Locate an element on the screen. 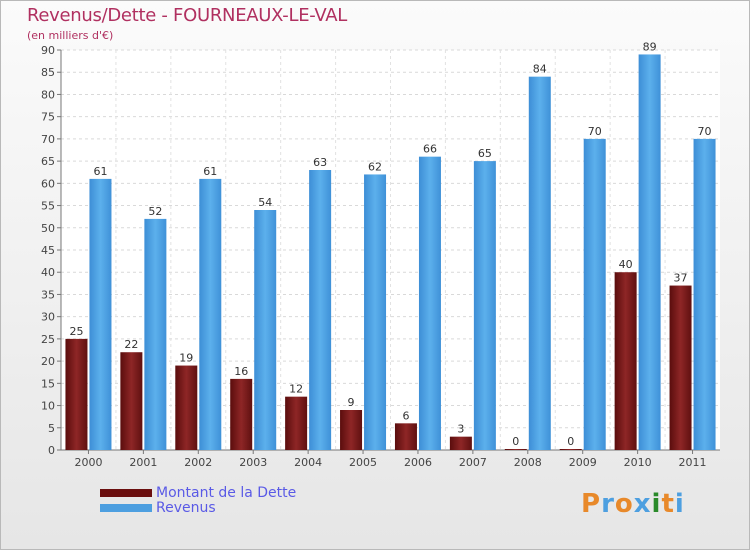 The width and height of the screenshot is (750, 550). data-label-dette: 19 is located at coordinates (186, 358).